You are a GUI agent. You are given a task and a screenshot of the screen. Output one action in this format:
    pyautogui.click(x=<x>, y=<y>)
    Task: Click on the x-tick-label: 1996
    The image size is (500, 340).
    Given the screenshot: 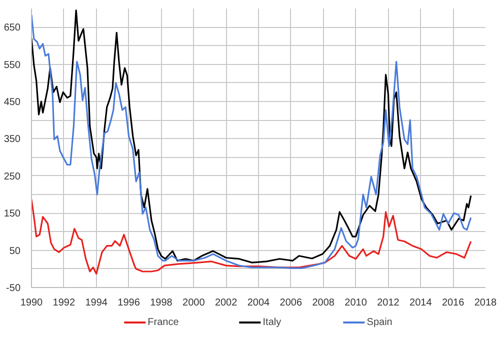 What is the action you would take?
    pyautogui.click(x=129, y=303)
    